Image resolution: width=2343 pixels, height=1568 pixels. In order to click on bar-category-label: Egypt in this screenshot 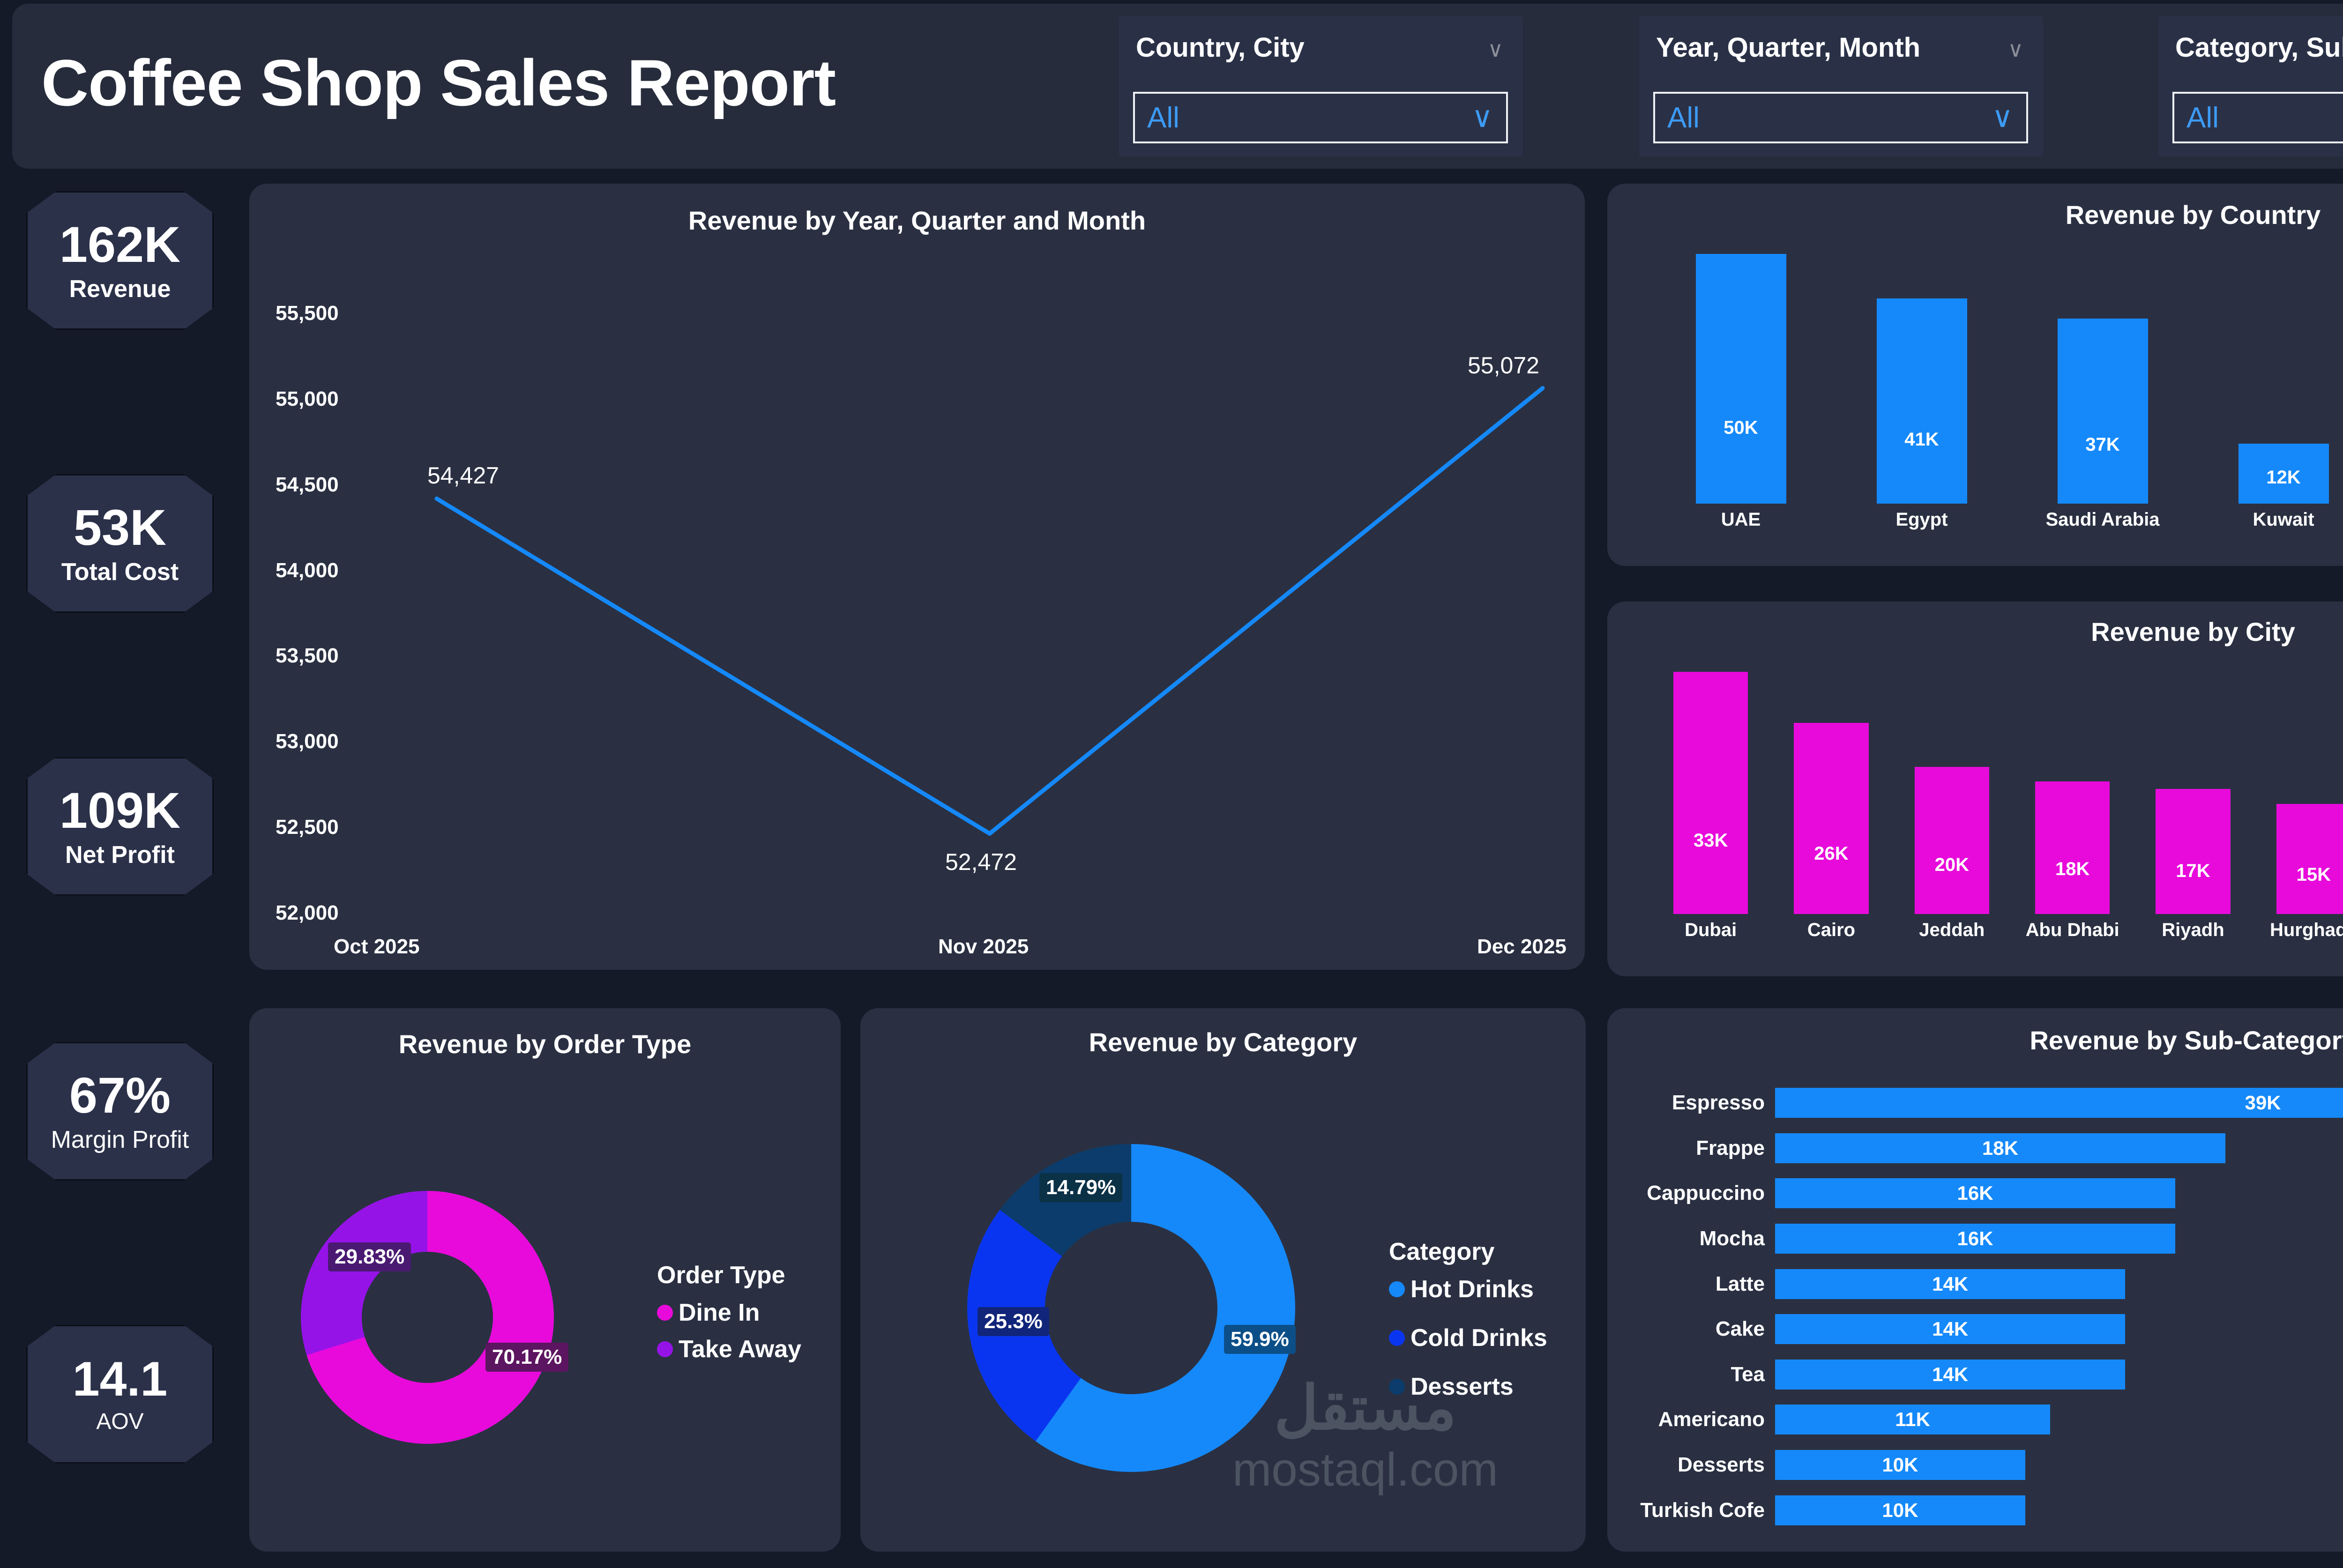, I will do `click(1921, 519)`.